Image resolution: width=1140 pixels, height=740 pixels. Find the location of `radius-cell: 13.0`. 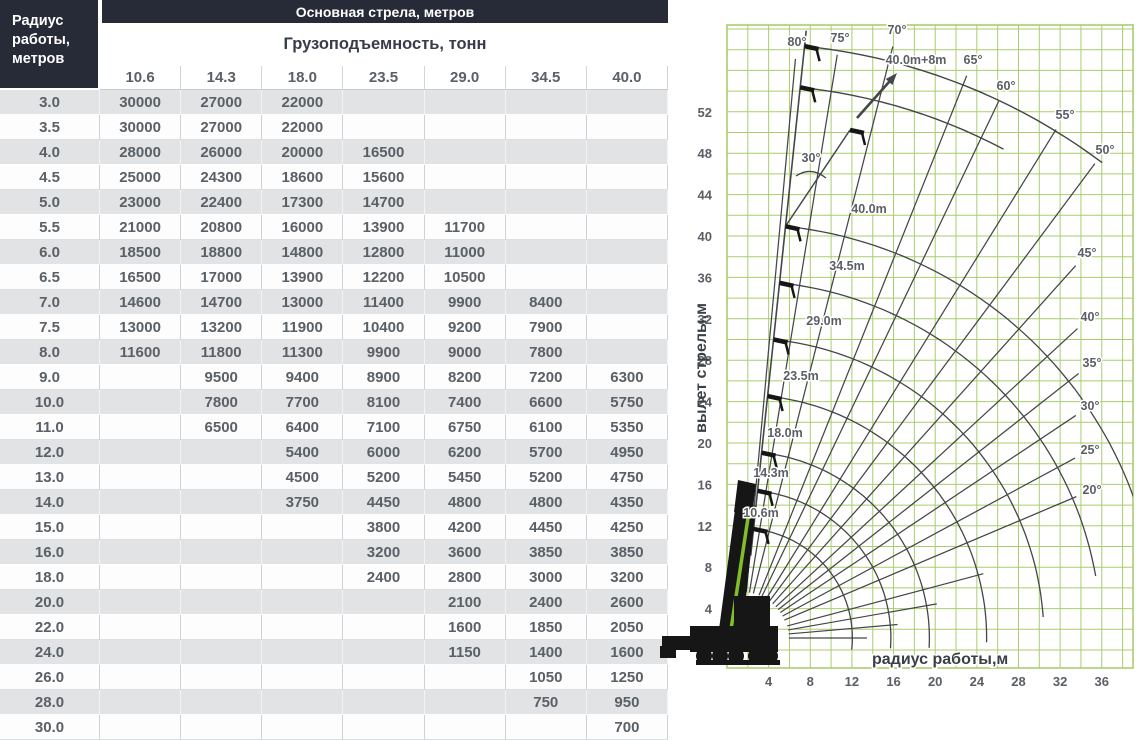

radius-cell: 13.0 is located at coordinates (50, 477).